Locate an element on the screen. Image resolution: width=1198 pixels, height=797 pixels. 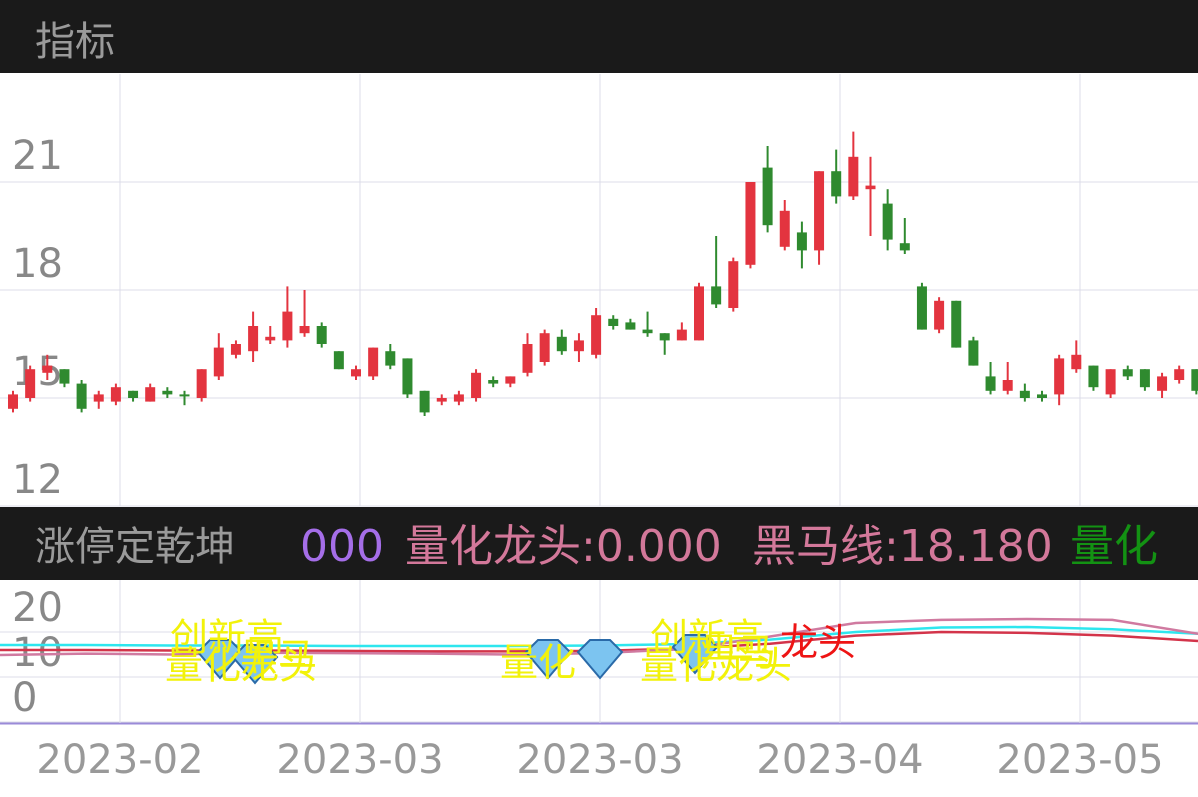
indicator-value: 000 is located at coordinates (342, 546).